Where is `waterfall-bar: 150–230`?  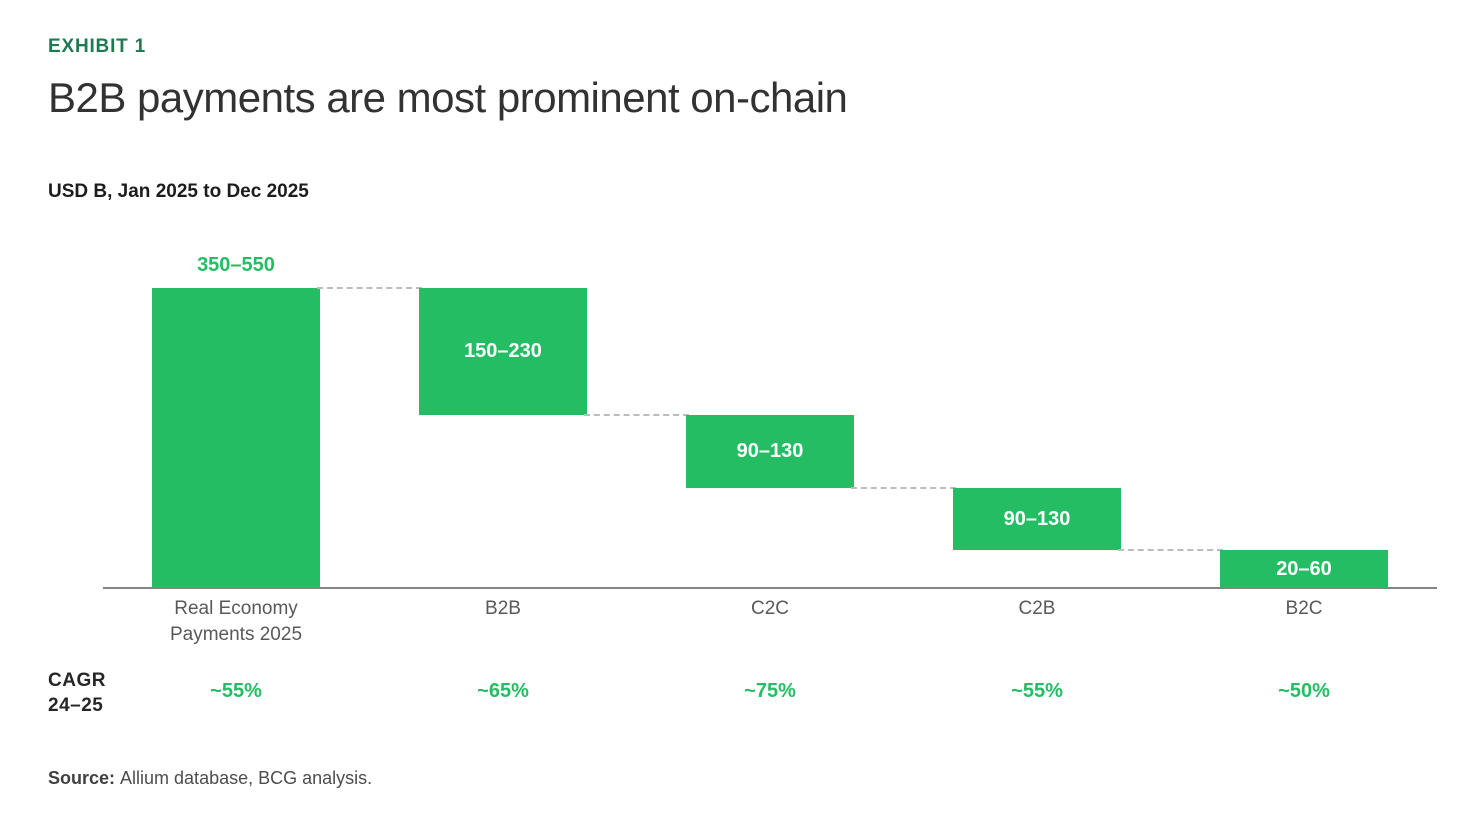
waterfall-bar: 150–230 is located at coordinates (503, 351).